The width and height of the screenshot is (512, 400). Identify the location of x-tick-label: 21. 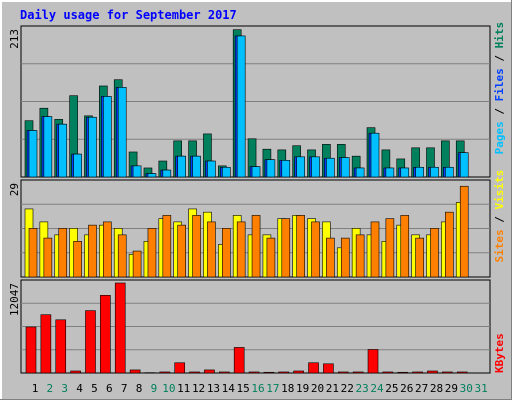
(332, 388).